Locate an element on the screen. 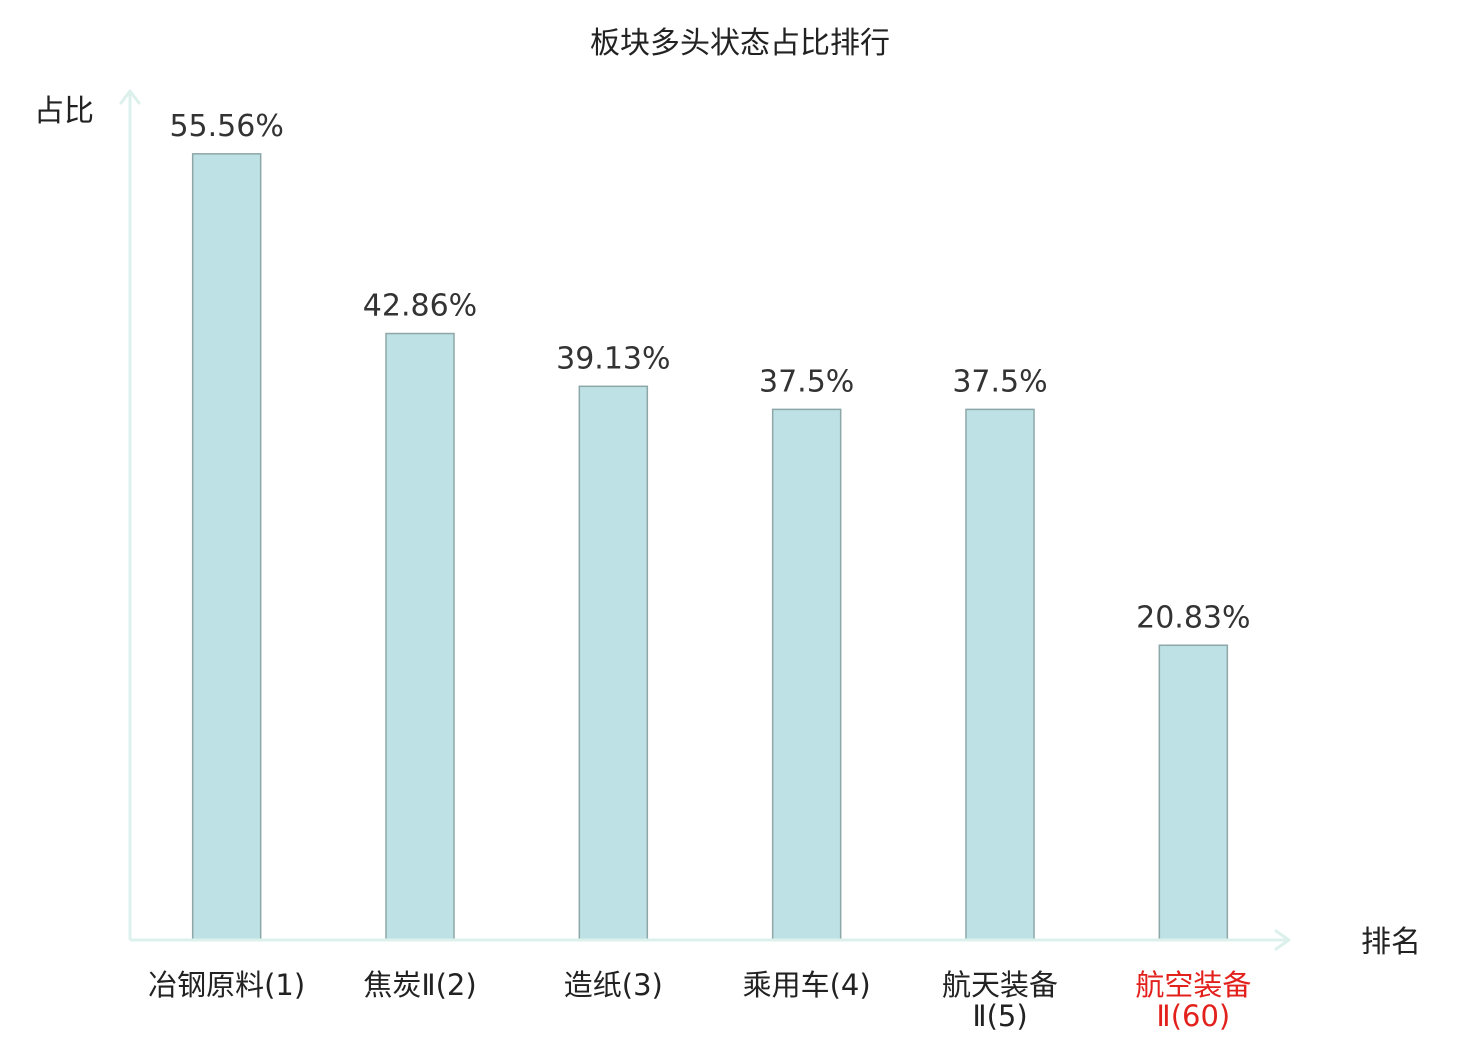 Image resolution: width=1480 pixels, height=1040 pixels. data-label-4: 37.5% is located at coordinates (806, 381).